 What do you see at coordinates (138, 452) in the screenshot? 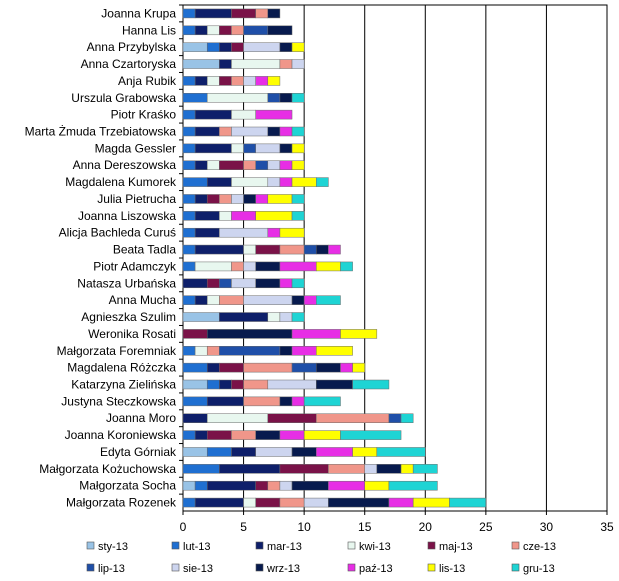
I see `category-label: Edyta Górniak` at bounding box center [138, 452].